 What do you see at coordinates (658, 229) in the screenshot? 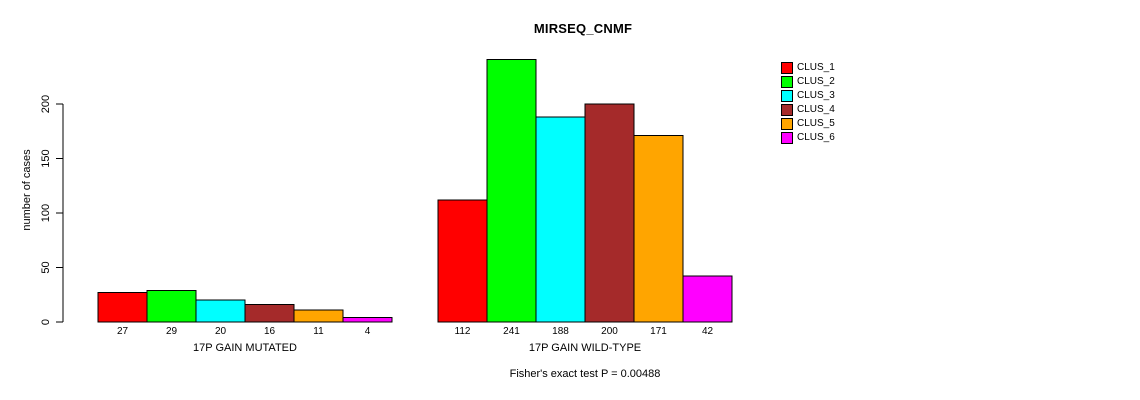
I see `bar-clus_5-wild-type` at bounding box center [658, 229].